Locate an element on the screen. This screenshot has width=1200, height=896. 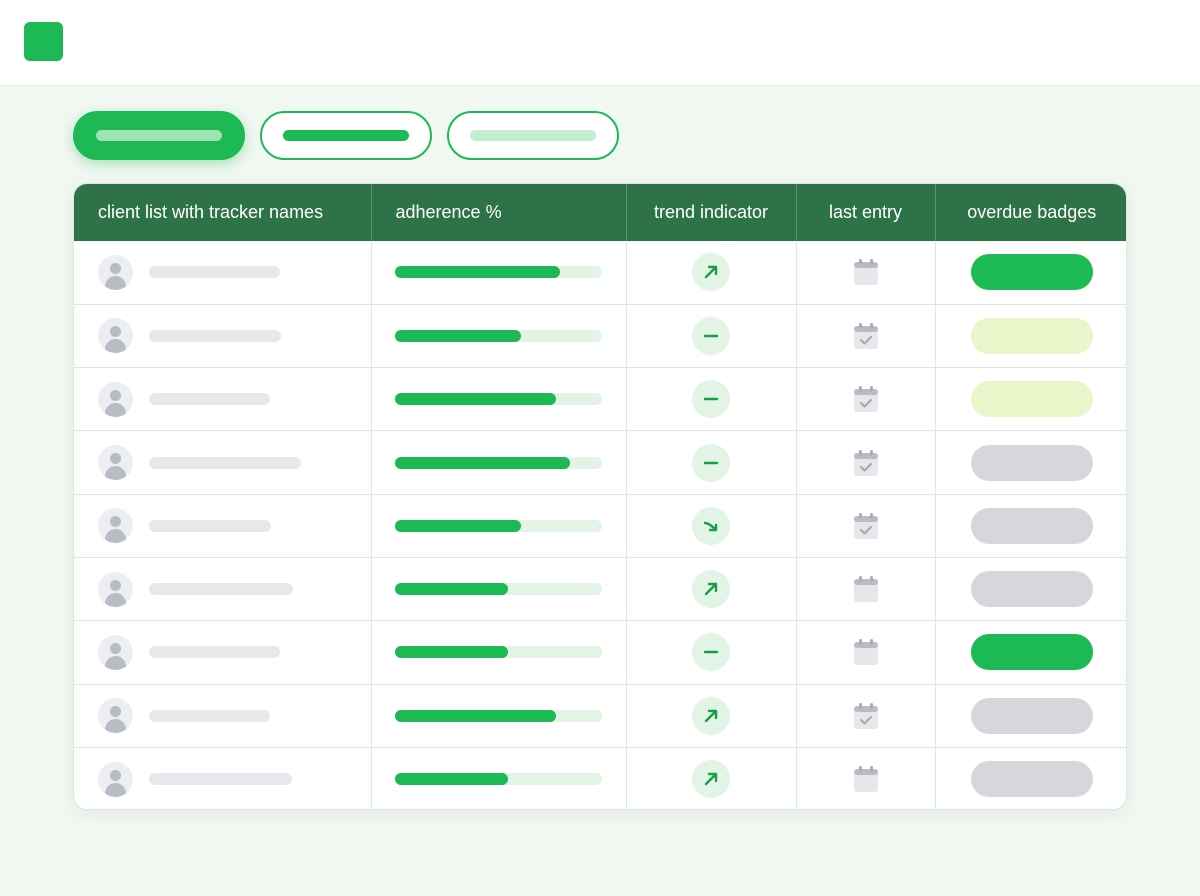
header-overdue: overdue badges is located at coordinates (1032, 212).